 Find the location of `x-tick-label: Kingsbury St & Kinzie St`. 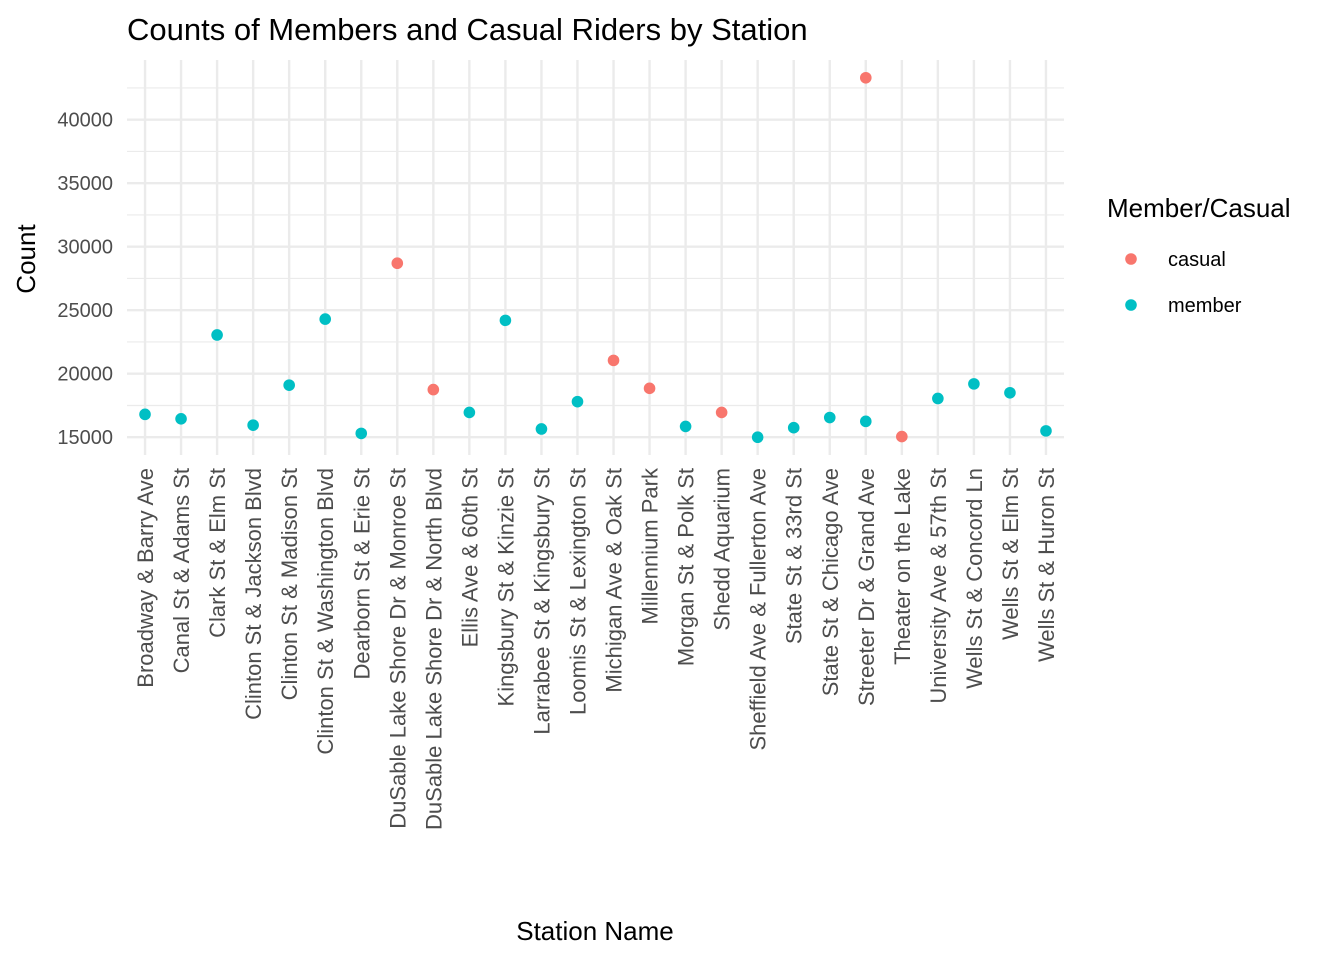

x-tick-label: Kingsbury St & Kinzie St is located at coordinates (505, 587).